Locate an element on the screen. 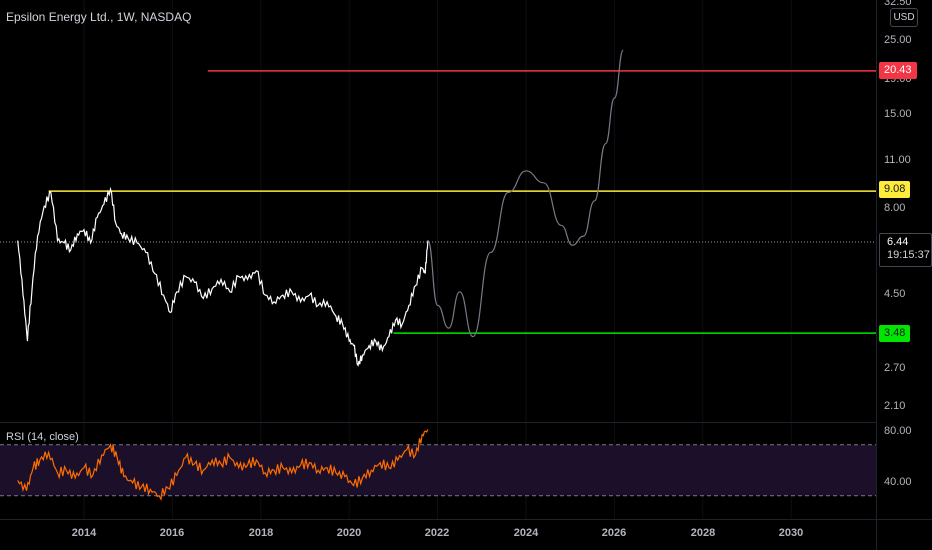  time-tick: 2022 is located at coordinates (437, 533).